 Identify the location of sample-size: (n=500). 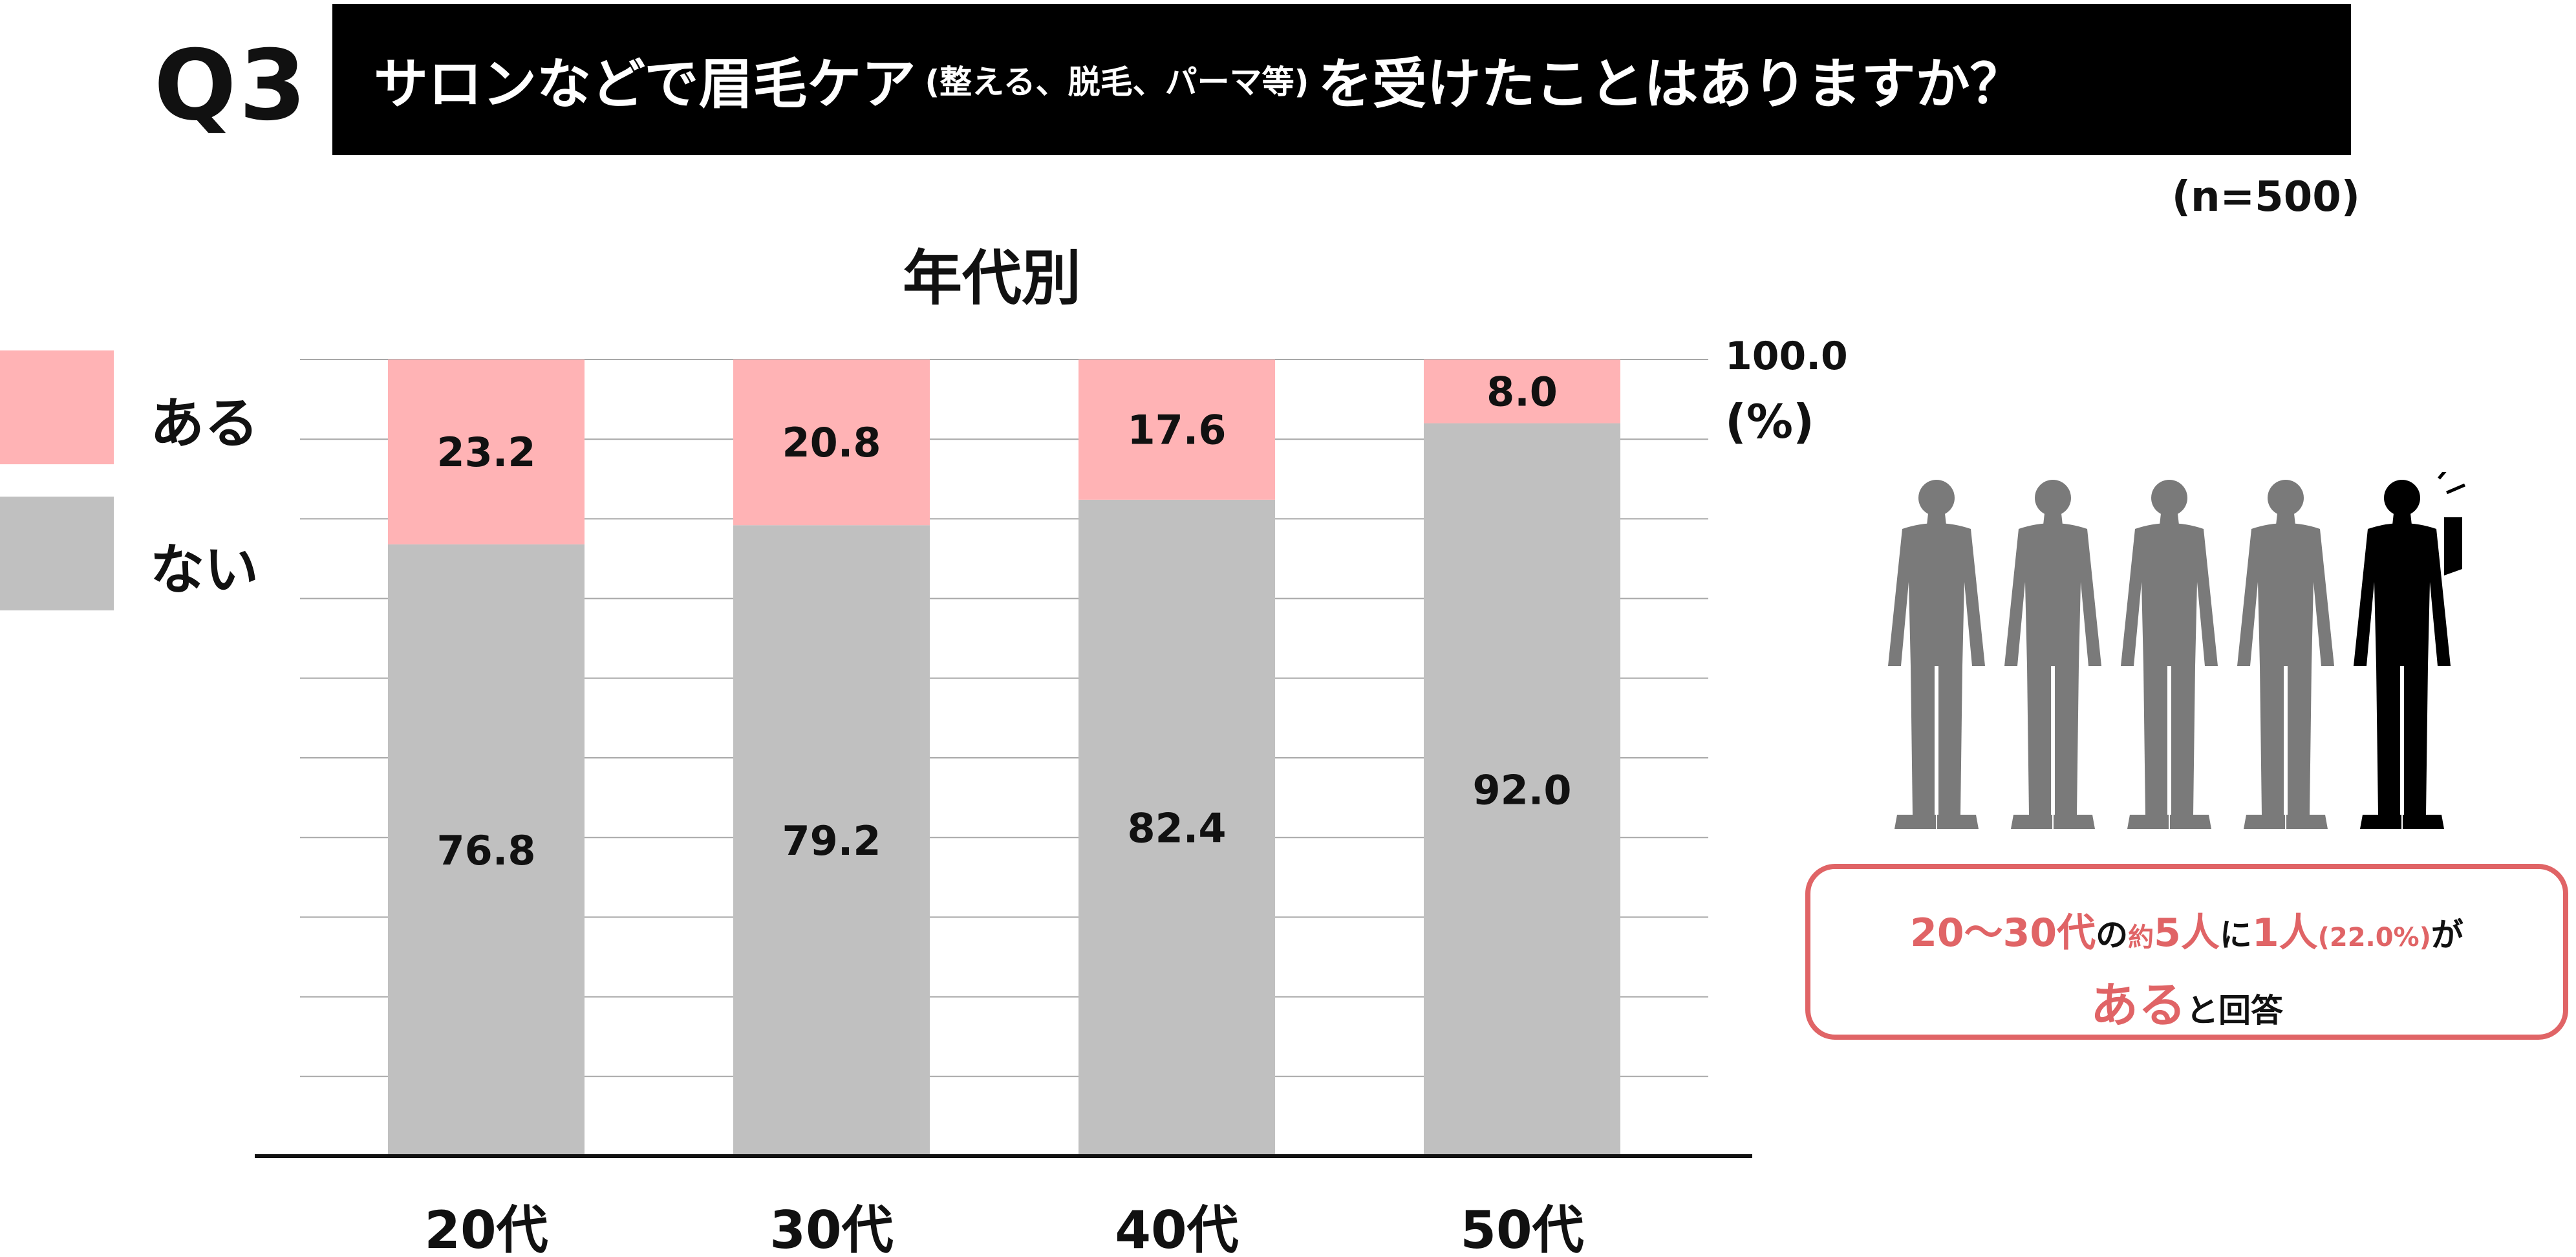
(2265, 197).